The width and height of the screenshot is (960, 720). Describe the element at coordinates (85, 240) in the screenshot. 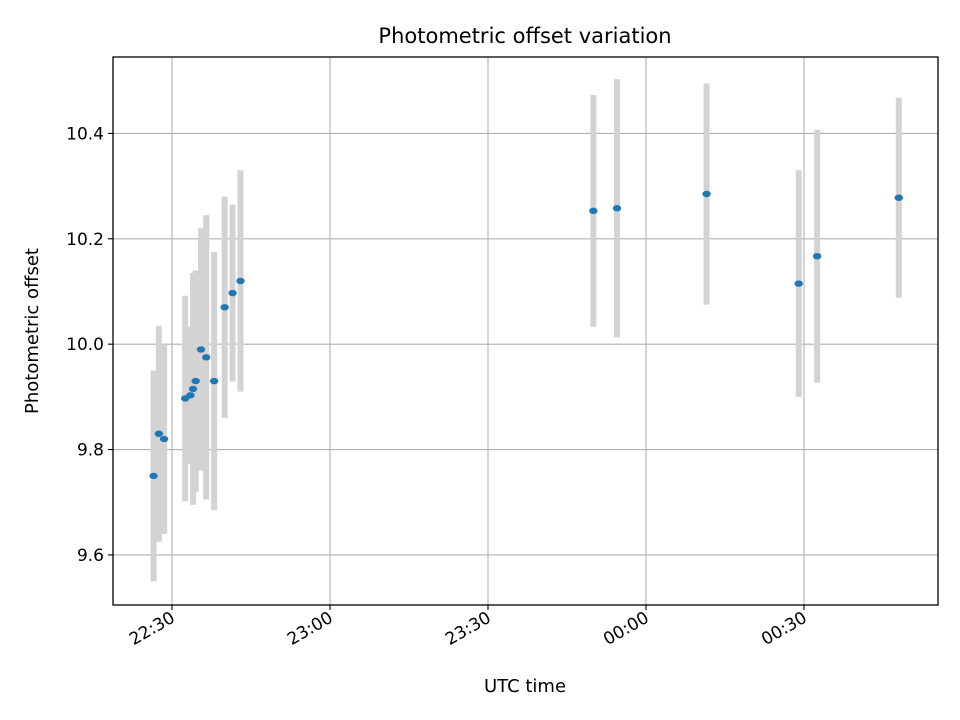

I see `y-tick-label: 10.2` at that location.